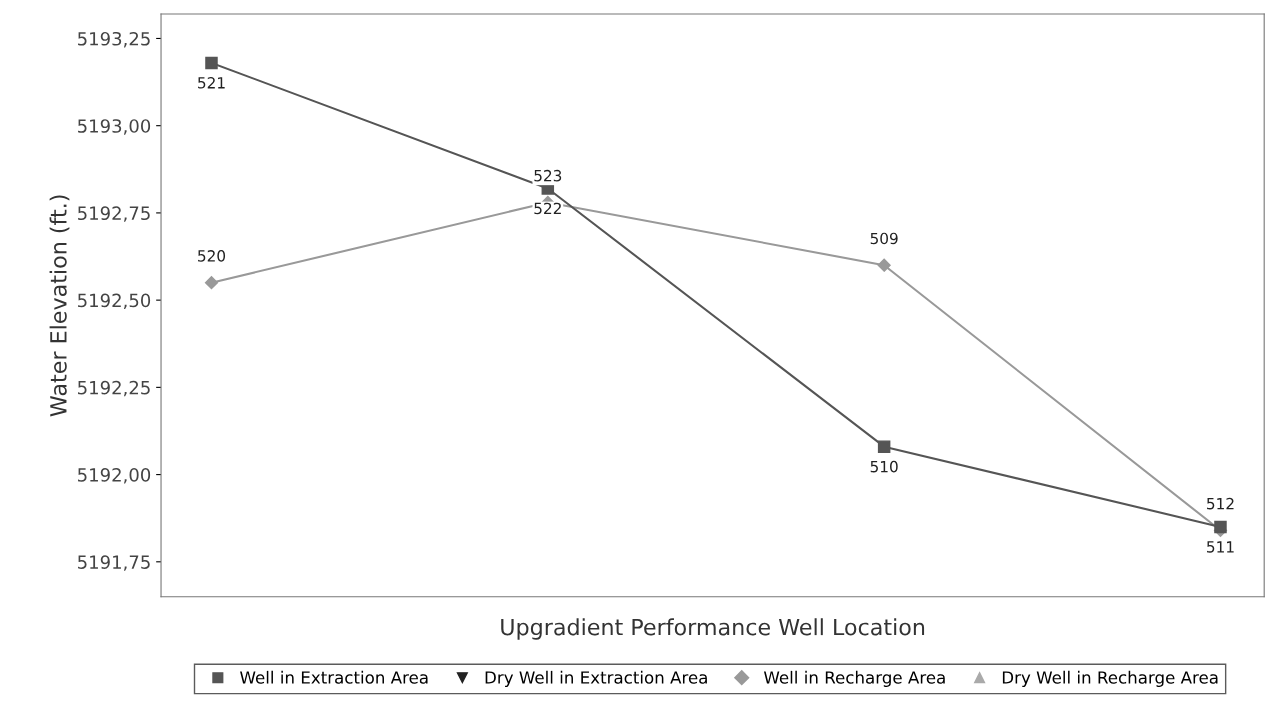 Image resolution: width=1268 pixels, height=702 pixels. I want to click on y-tick-label: 5193,00, so click(114, 127).